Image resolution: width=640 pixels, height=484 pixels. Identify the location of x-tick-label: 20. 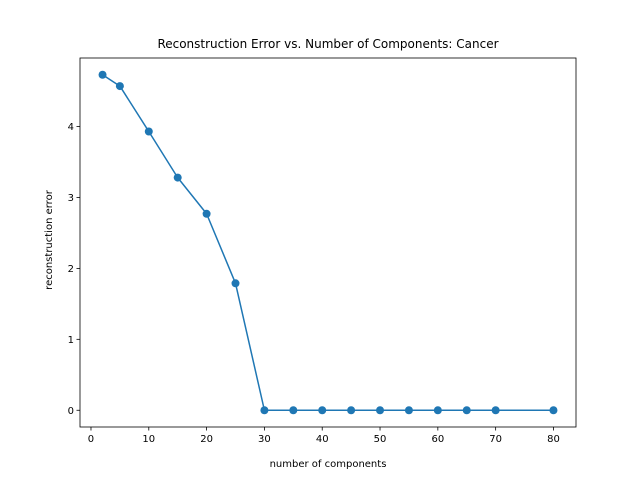
(206, 439).